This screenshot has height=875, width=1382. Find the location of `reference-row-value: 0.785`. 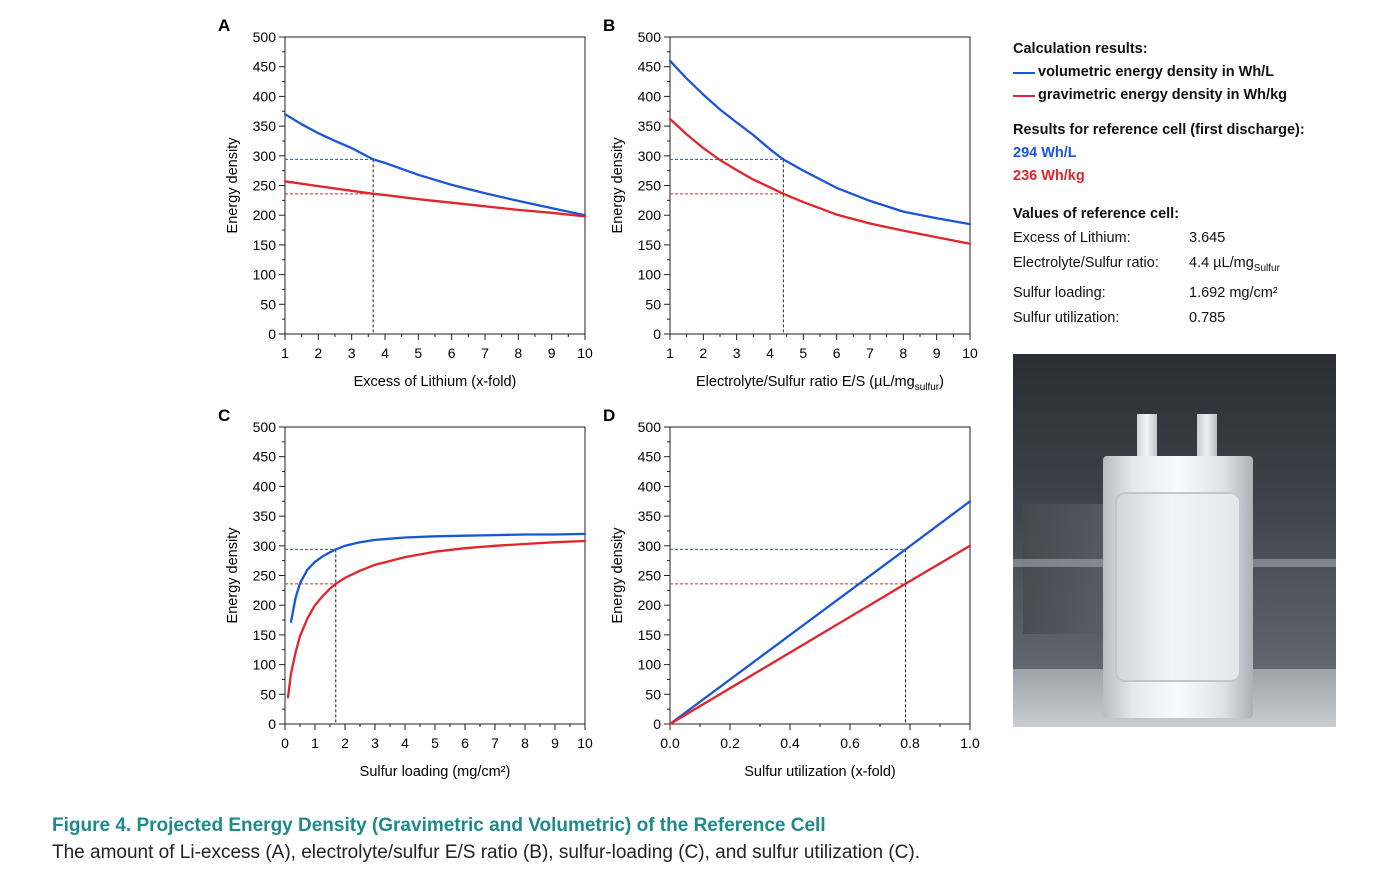

reference-row-value: 0.785 is located at coordinates (1207, 317).